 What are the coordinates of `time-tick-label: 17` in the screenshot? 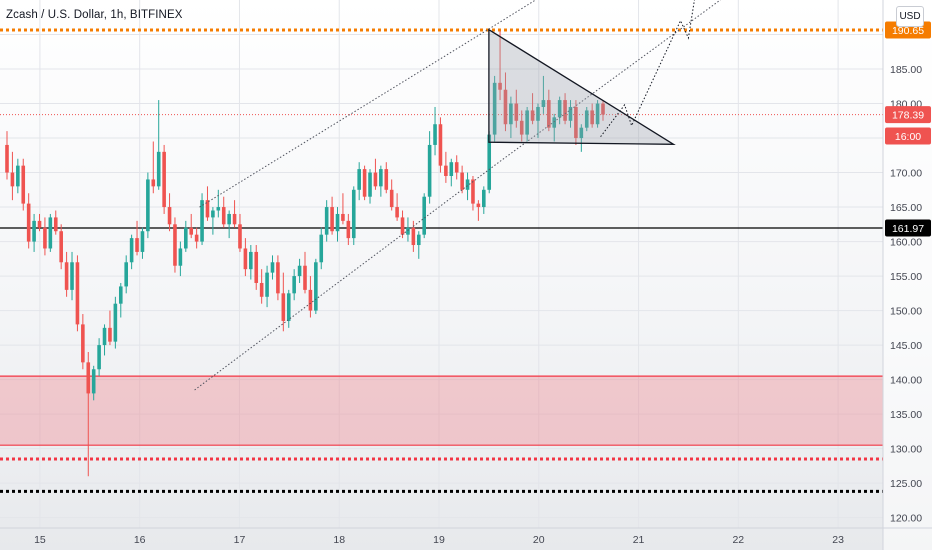 It's located at (240, 540).